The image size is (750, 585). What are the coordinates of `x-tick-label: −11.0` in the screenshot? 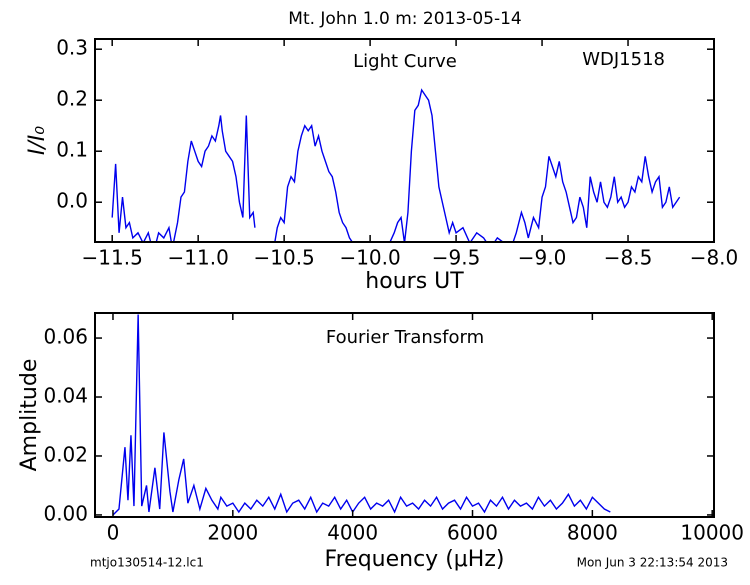 It's located at (198, 258).